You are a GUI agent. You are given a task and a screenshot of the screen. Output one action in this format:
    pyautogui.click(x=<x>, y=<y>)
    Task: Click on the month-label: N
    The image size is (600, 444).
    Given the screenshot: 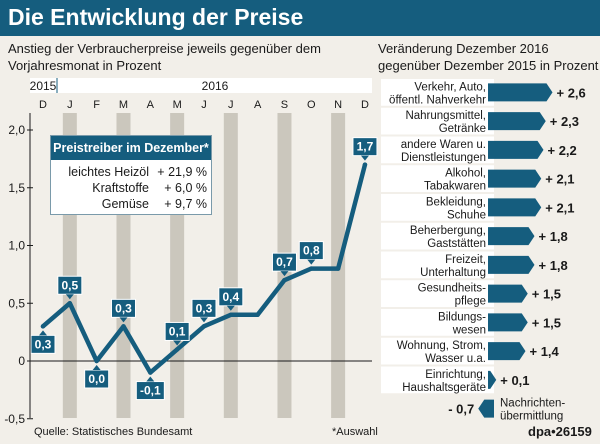 What is the action you would take?
    pyautogui.click(x=338, y=105)
    